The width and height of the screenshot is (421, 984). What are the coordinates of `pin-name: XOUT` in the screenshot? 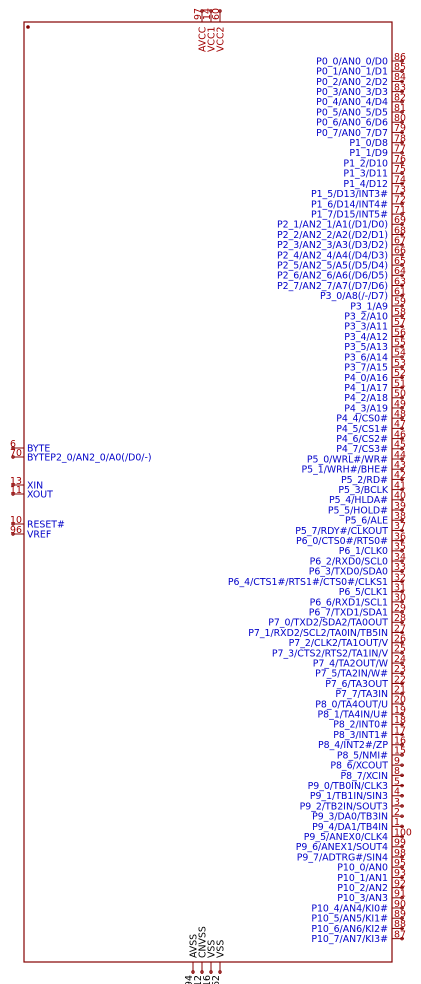 It's located at (40, 494).